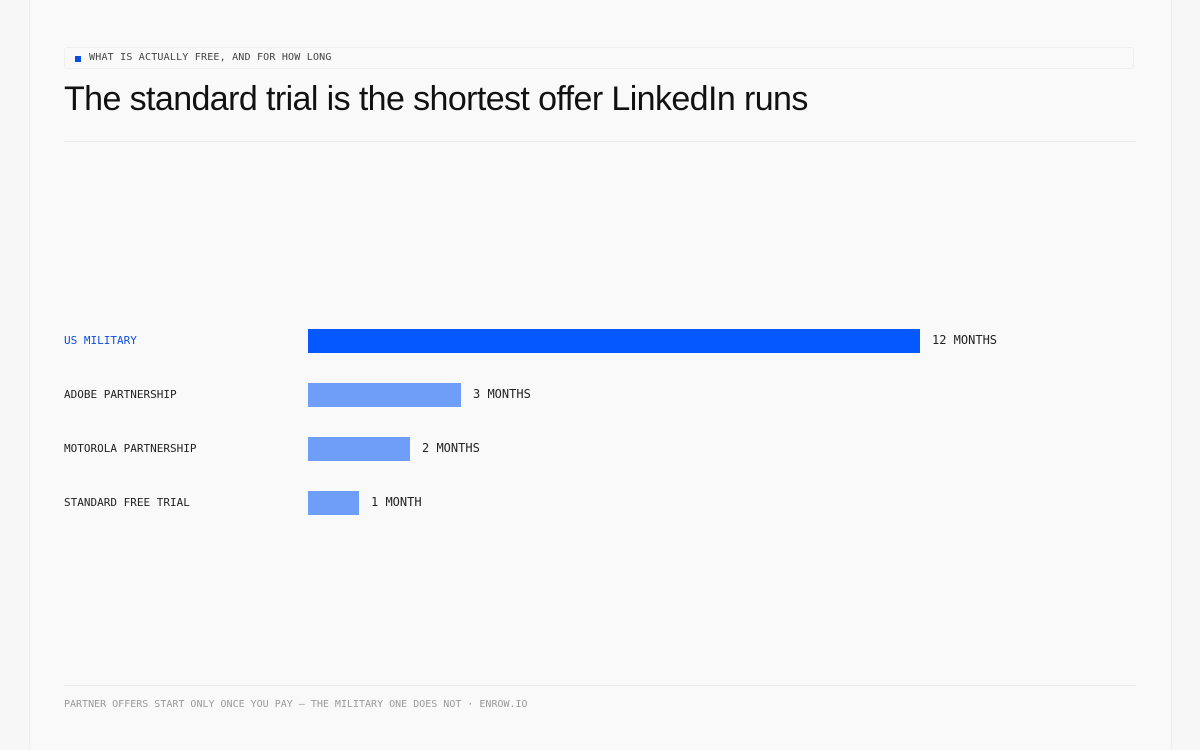 This screenshot has height=750, width=1200. I want to click on category-label: US MILITARY, so click(100, 340).